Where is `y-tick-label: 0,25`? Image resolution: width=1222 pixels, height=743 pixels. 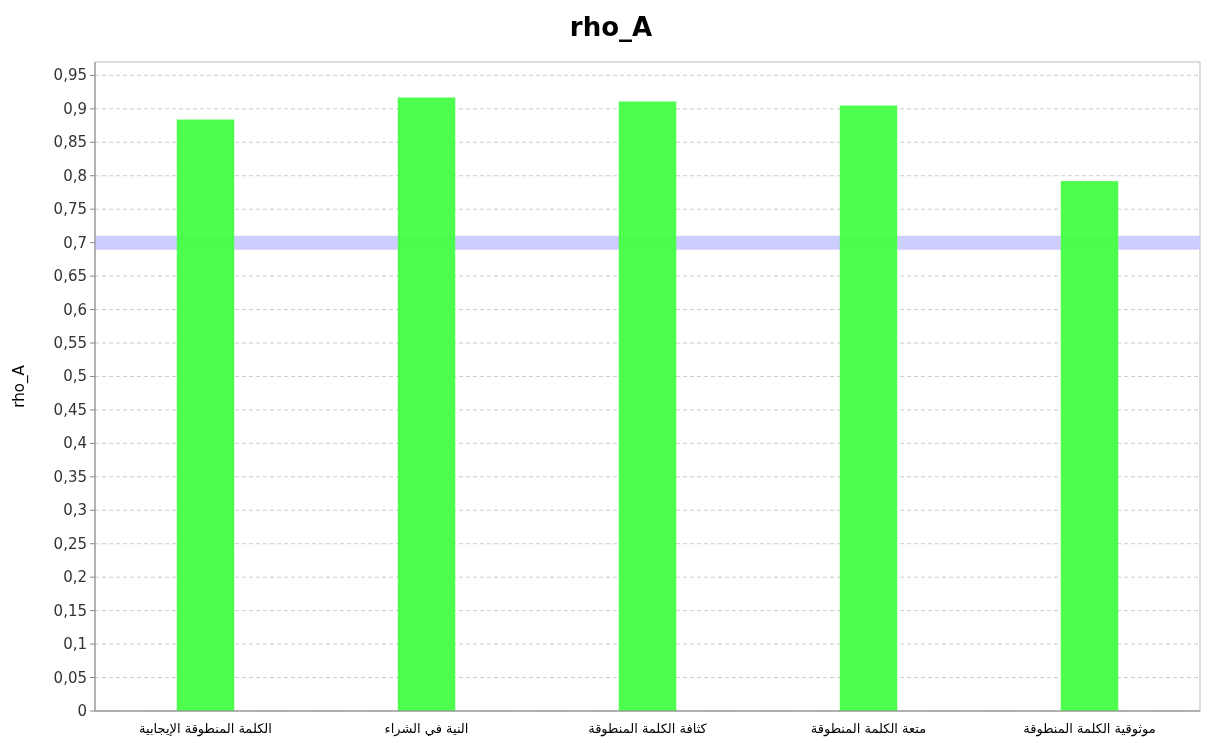 y-tick-label: 0,25 is located at coordinates (70, 543).